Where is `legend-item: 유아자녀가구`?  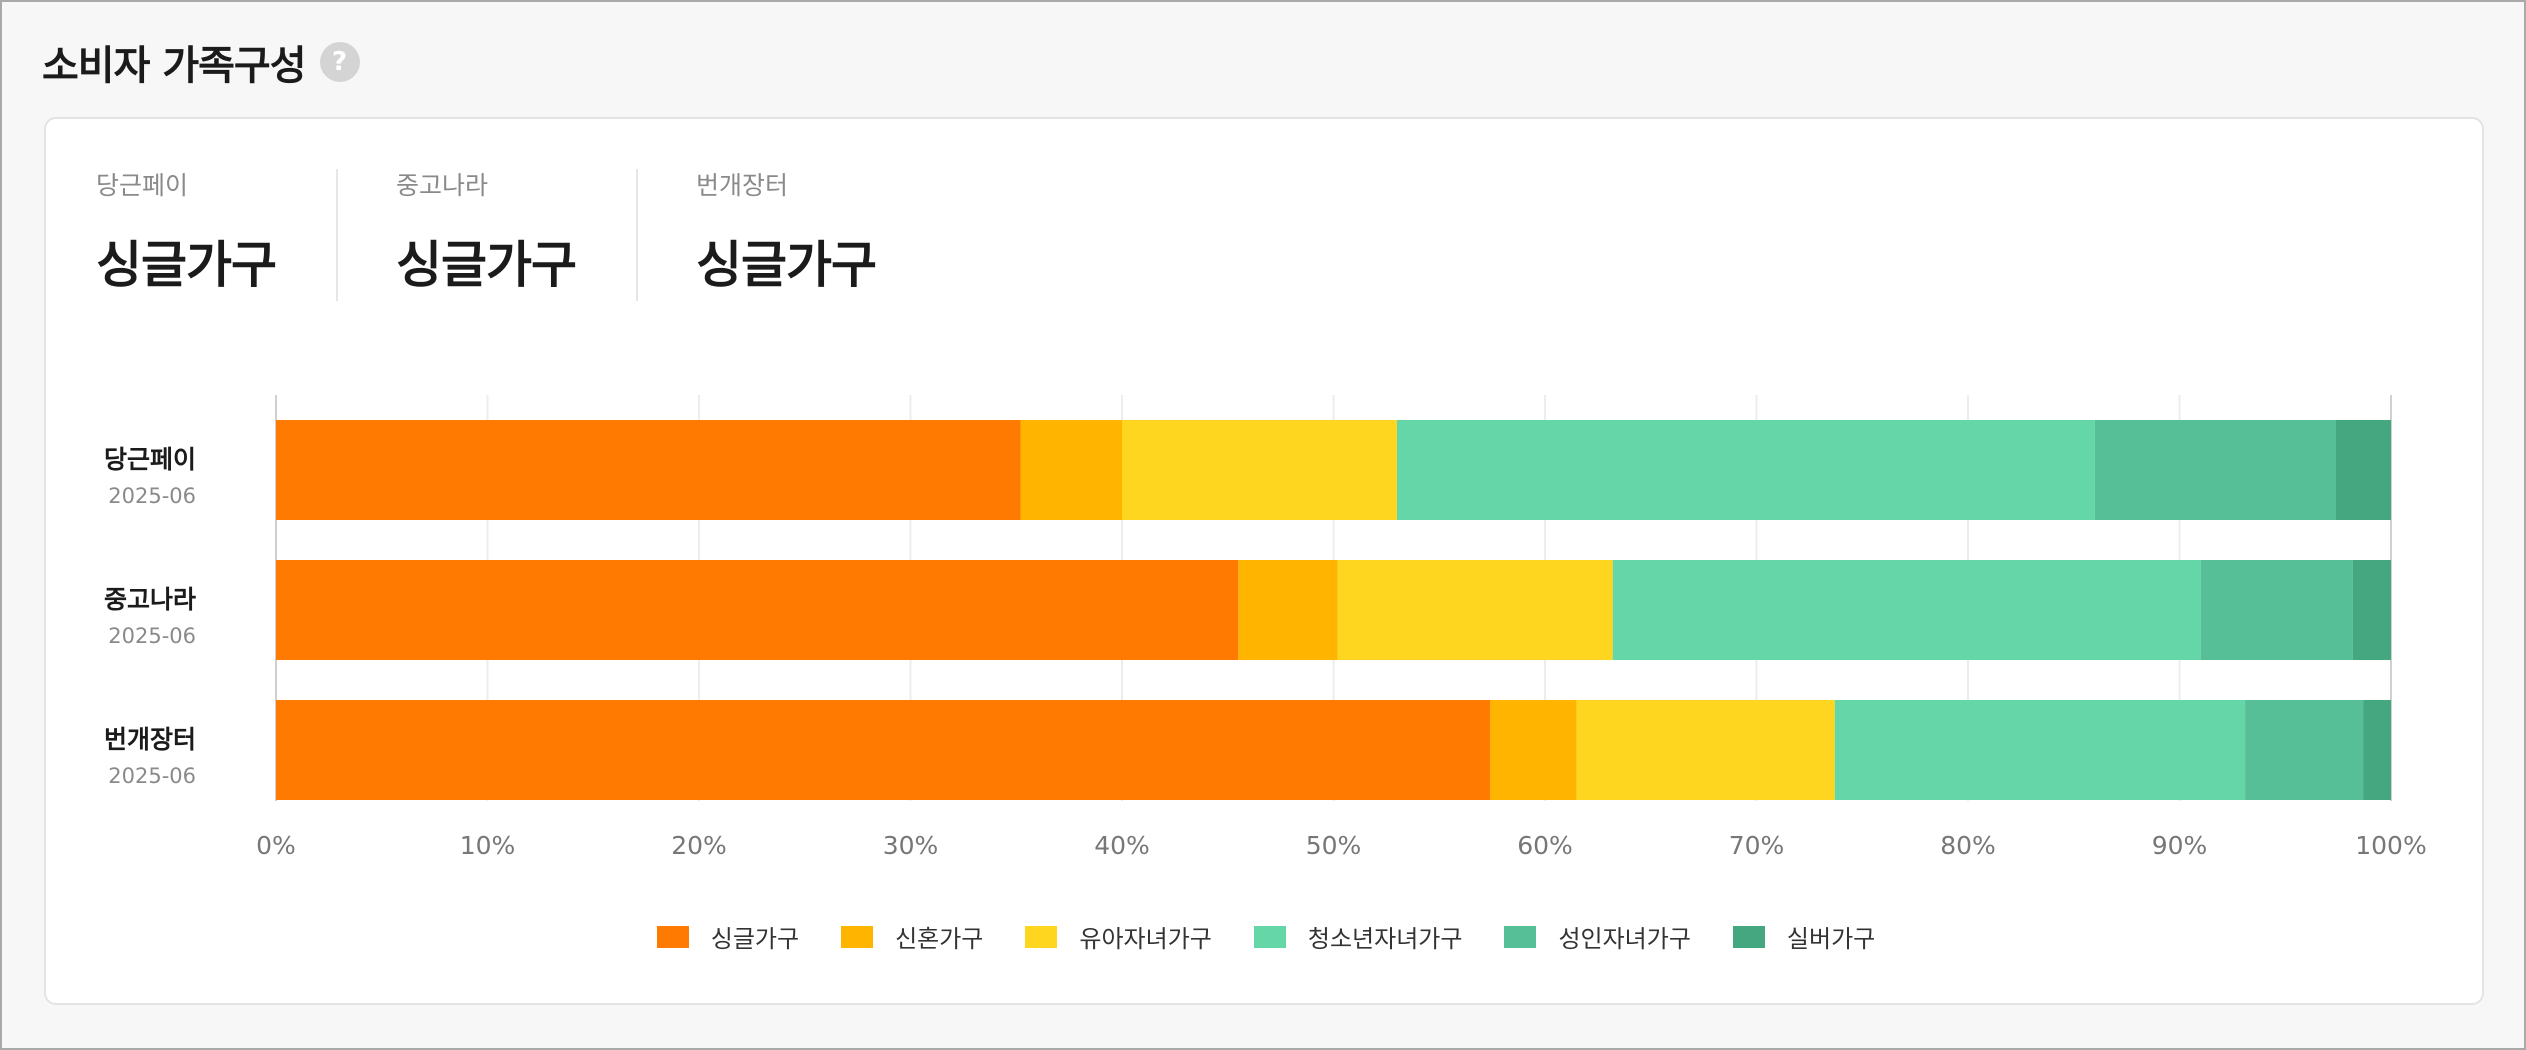 legend-item: 유아자녀가구 is located at coordinates (1118, 936).